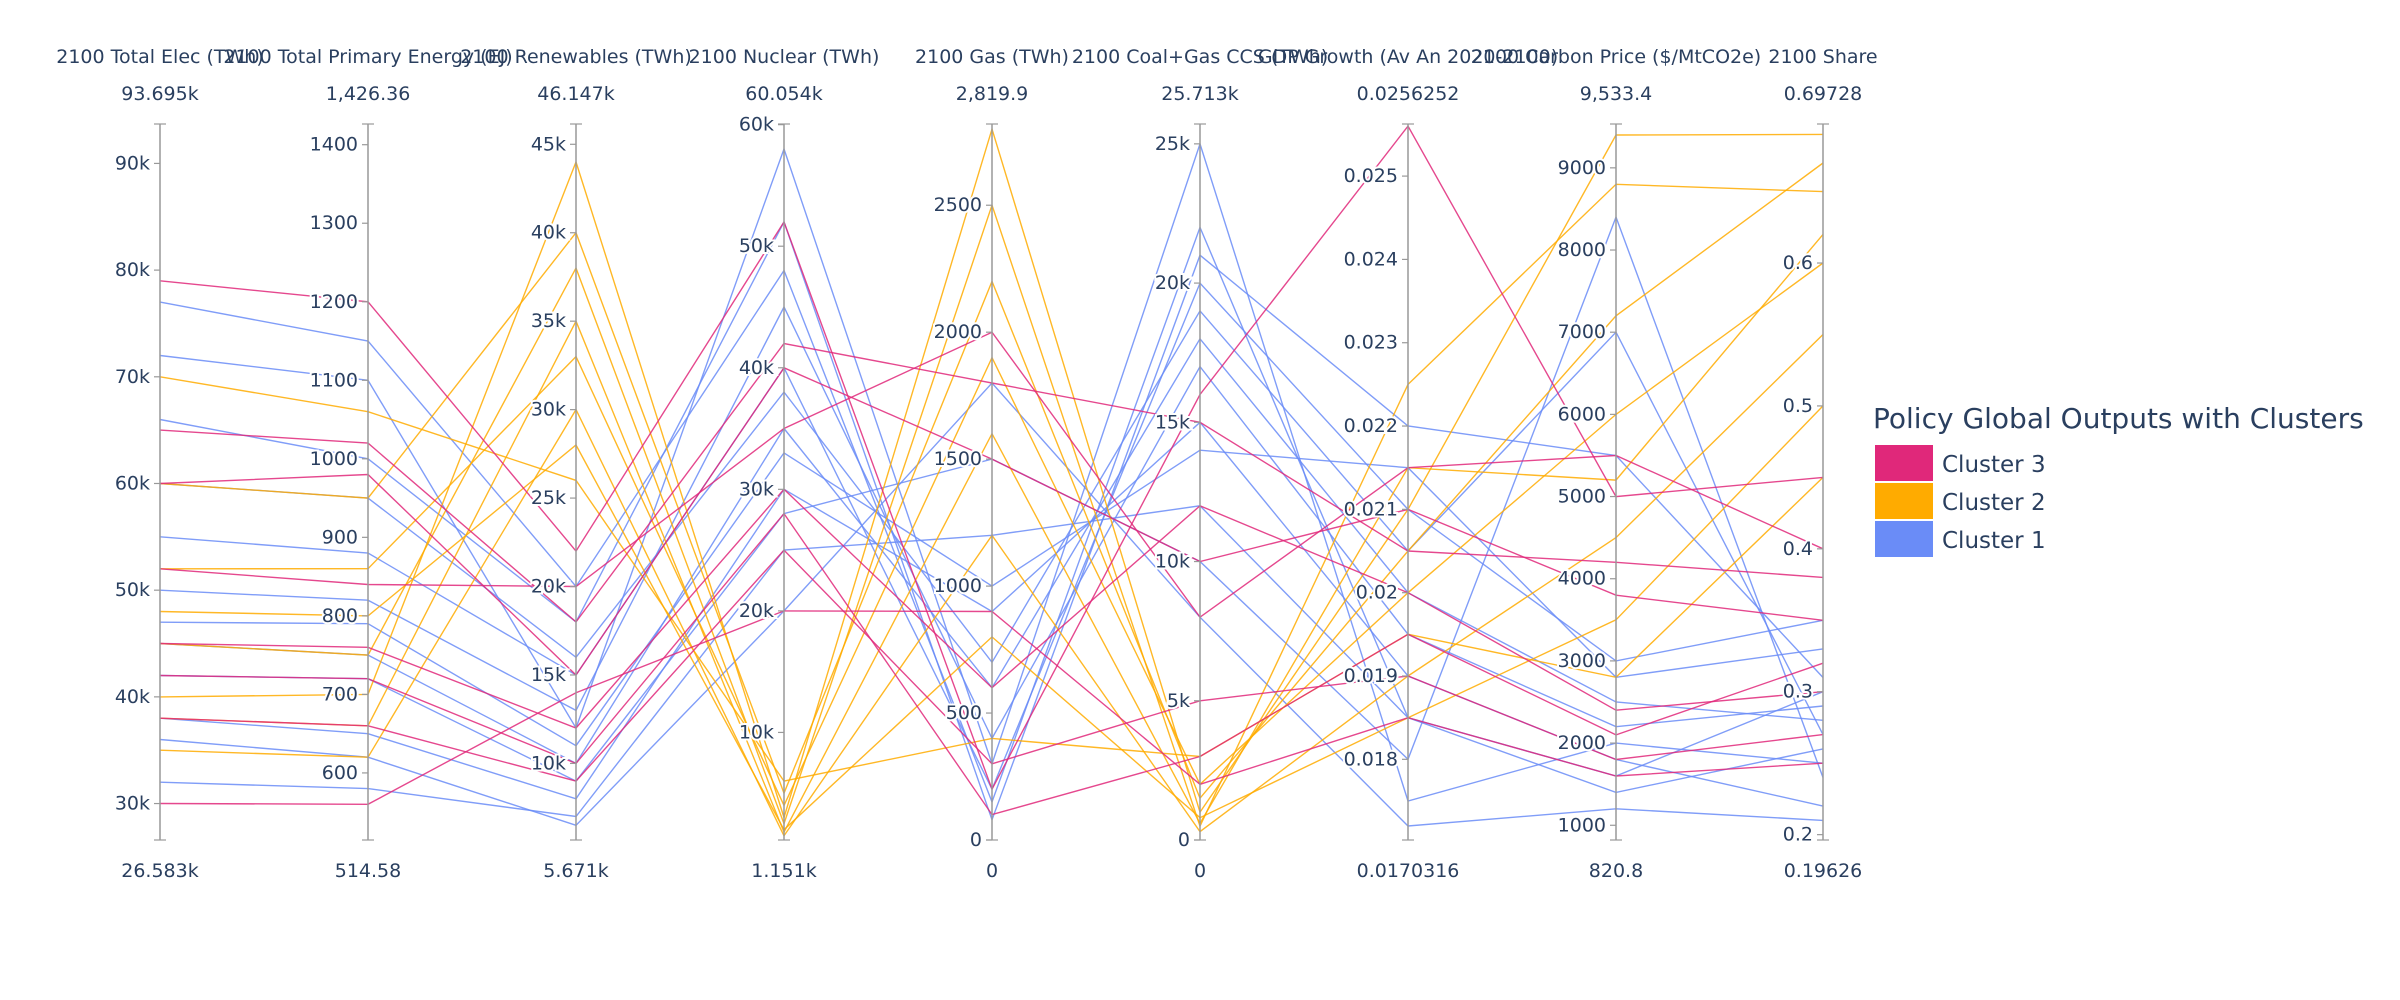  I want to click on axis-5-max-label: 25.713k, so click(1199, 94).